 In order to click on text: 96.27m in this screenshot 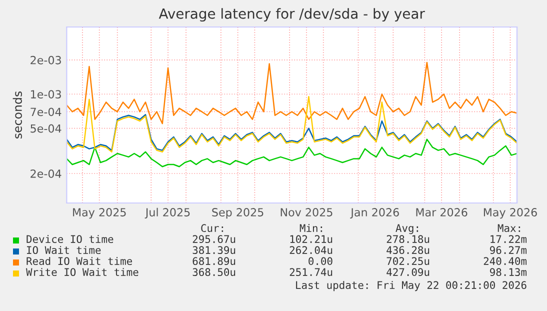, I will do `click(508, 250)`.